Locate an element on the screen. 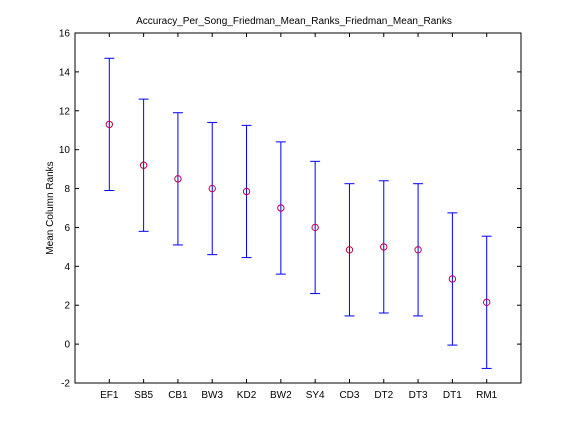 Image resolution: width=576 pixels, height=432 pixels. y-tick-label: 14 is located at coordinates (65, 72).